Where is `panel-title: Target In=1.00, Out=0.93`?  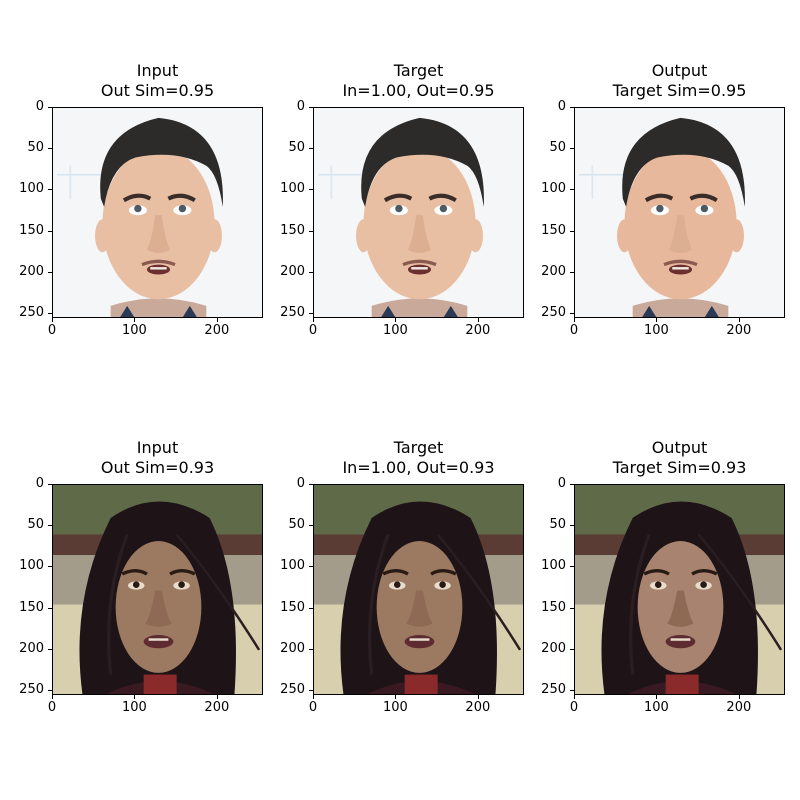 panel-title: Target In=1.00, Out=0.93 is located at coordinates (419, 458).